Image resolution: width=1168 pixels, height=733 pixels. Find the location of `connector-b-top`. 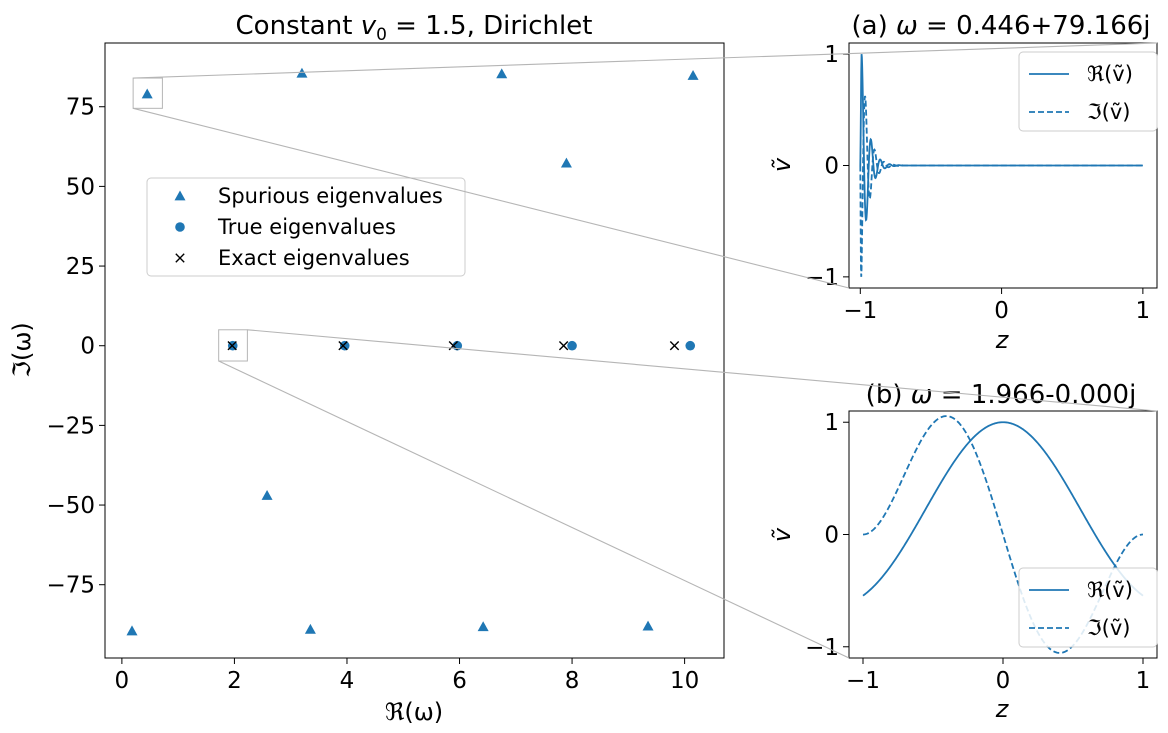

connector-b-top is located at coordinates (702, 370).